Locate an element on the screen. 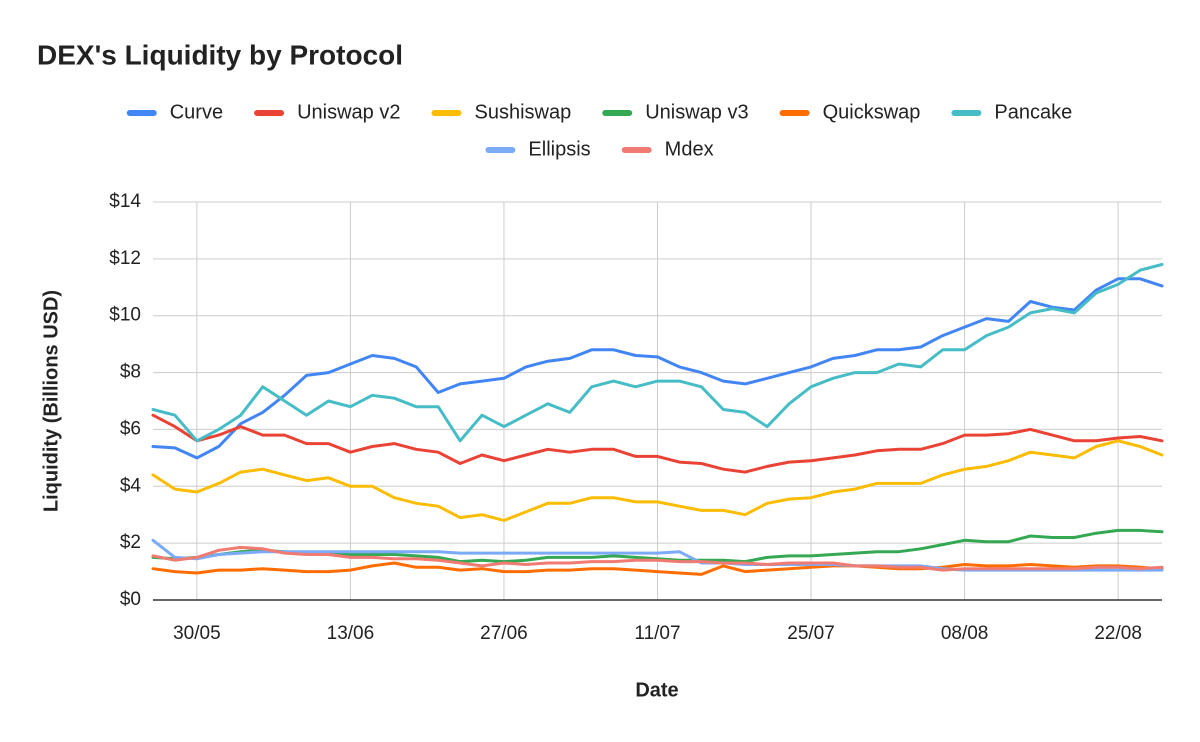 The image size is (1200, 742). x-tick-label: 08/08 is located at coordinates (965, 633).